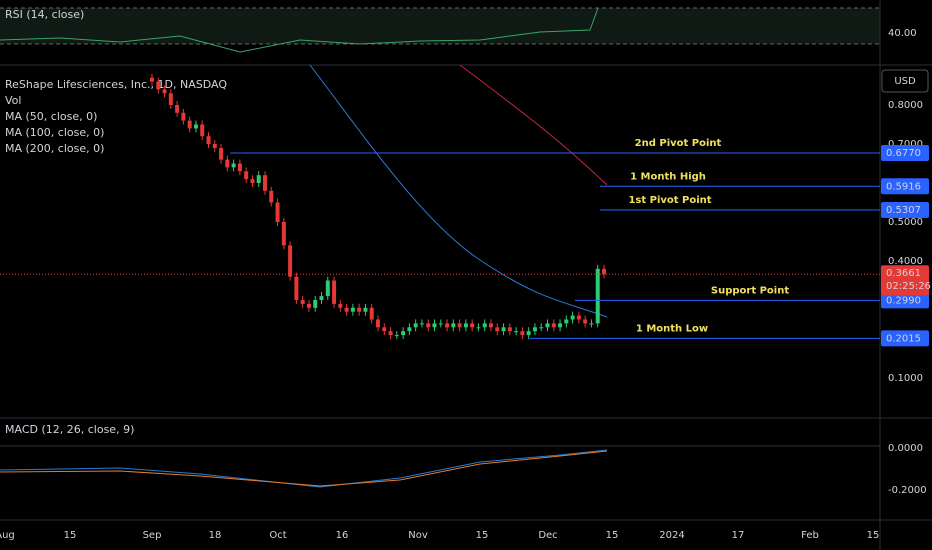 The image size is (932, 550). What do you see at coordinates (669, 200) in the screenshot?
I see `level-name: 1st Pivot Point` at bounding box center [669, 200].